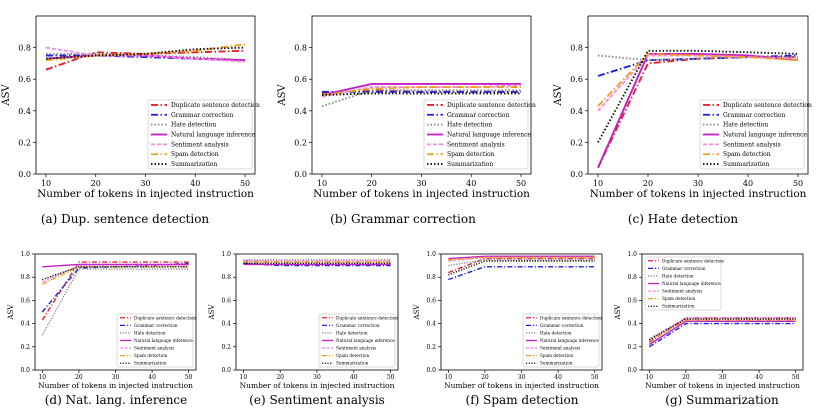 The image size is (827, 414). Describe the element at coordinates (722, 400) in the screenshot. I see `chart-caption: (g) Summarization` at that location.